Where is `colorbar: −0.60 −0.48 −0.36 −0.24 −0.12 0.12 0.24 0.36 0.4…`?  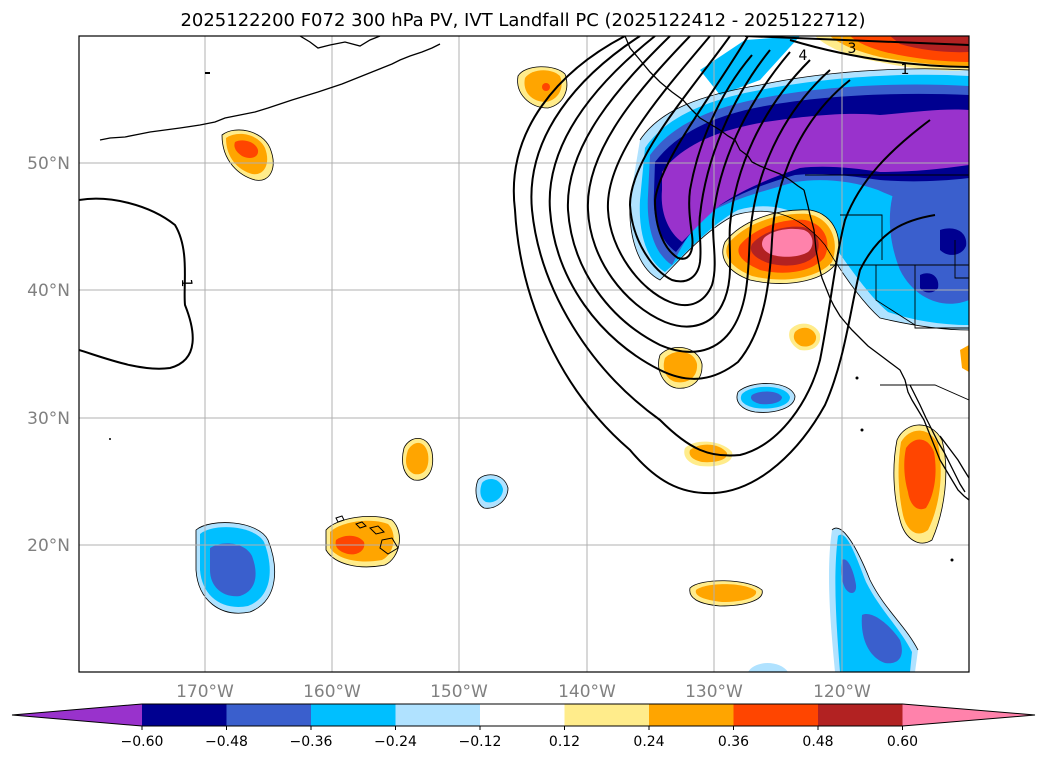
colorbar: −0.60 −0.48 −0.36 −0.24 −0.12 0.12 0.24 0.36 0.4… is located at coordinates (523, 726).